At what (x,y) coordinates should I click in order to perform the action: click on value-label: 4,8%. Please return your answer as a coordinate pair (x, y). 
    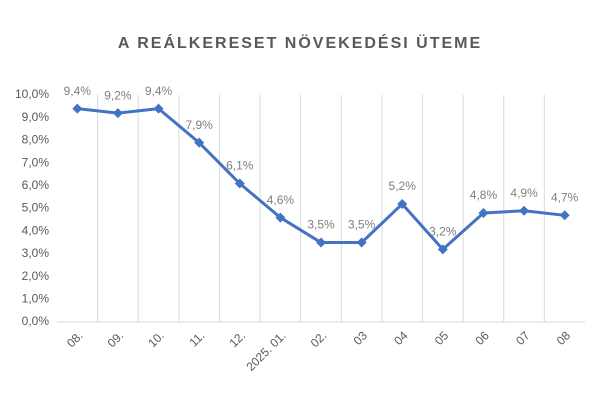
    Looking at the image, I should click on (484, 195).